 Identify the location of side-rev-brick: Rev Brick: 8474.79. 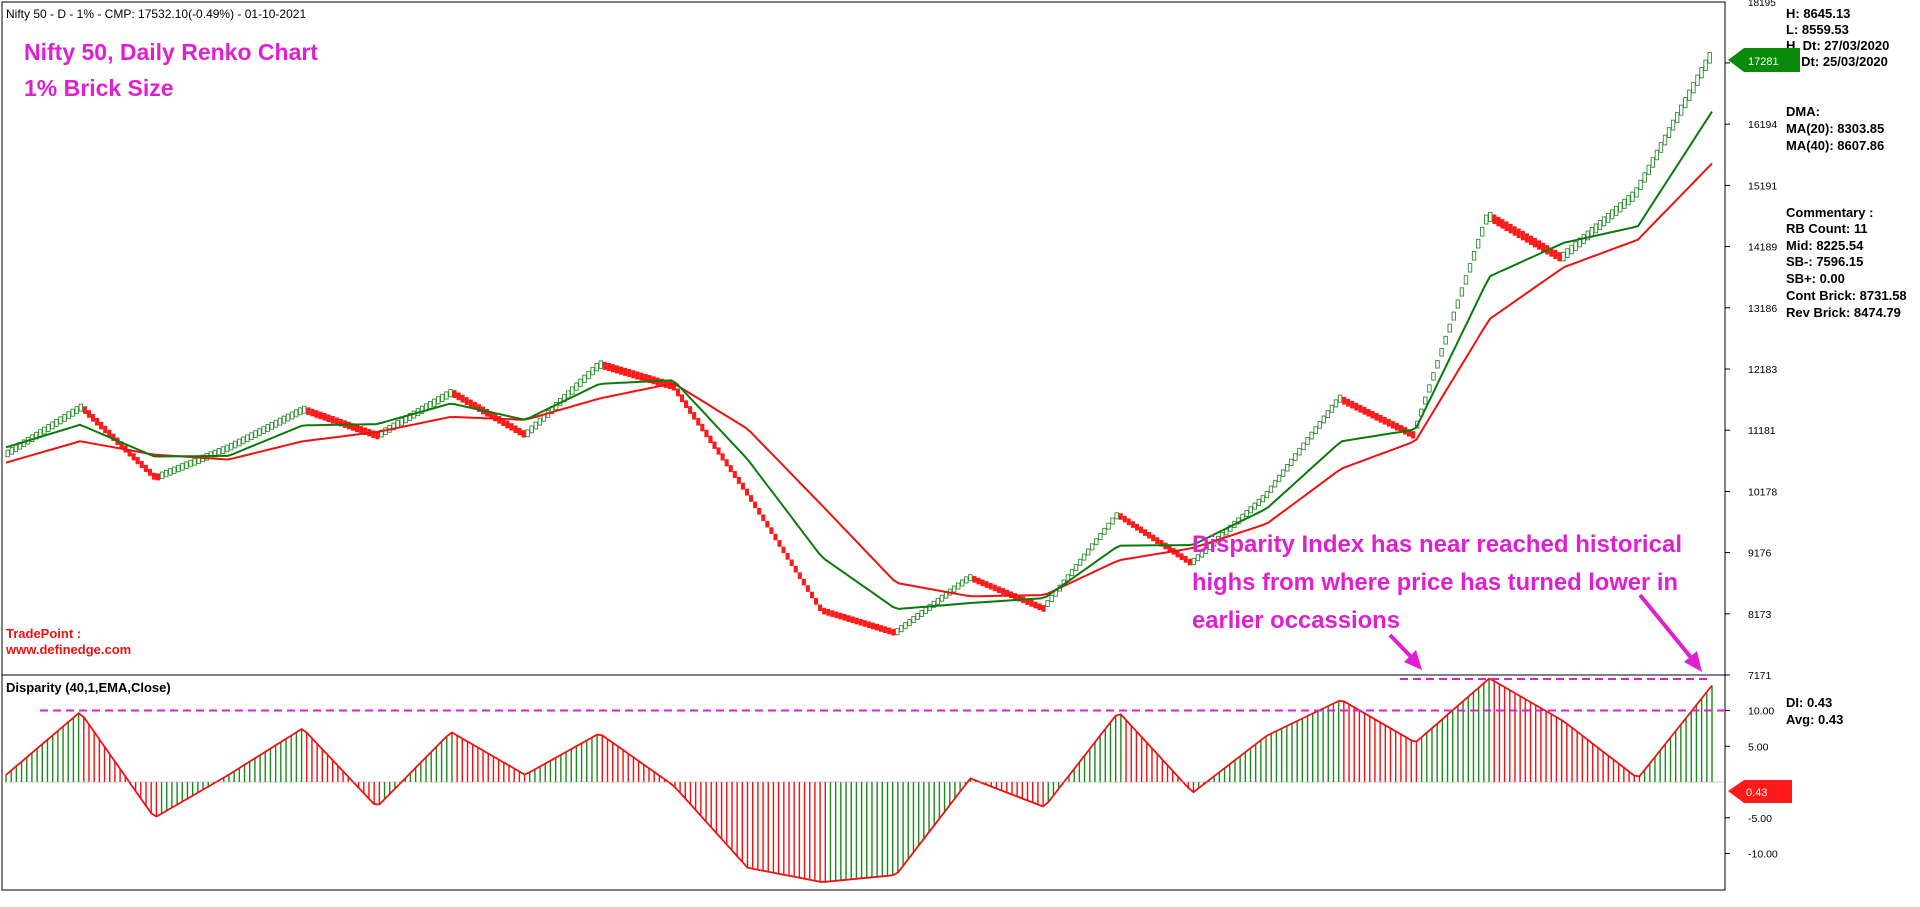
(1843, 312).